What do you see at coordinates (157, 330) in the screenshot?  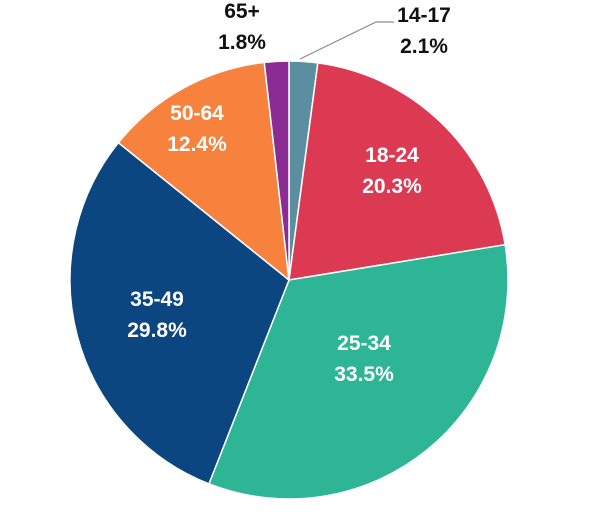 I see `slice-value-label: 29.8%` at bounding box center [157, 330].